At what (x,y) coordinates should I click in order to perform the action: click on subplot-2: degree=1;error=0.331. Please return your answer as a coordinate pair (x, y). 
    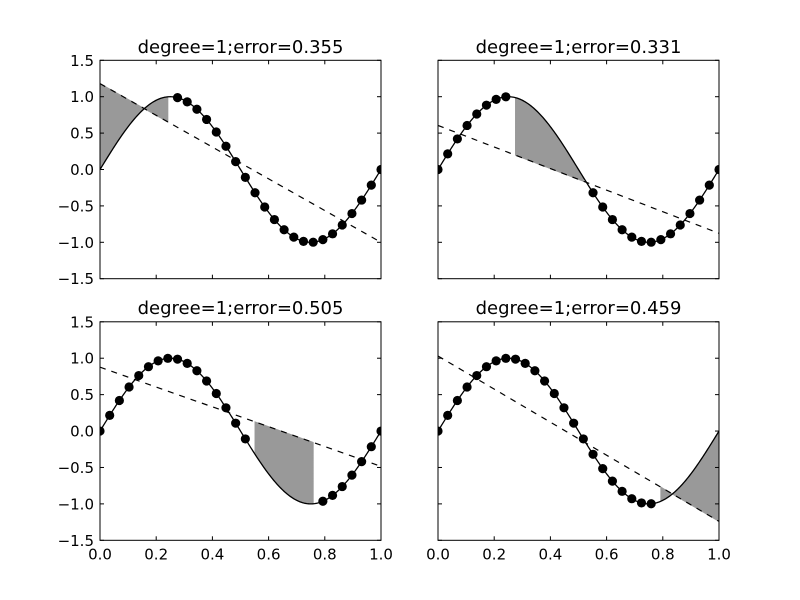
    Looking at the image, I should click on (578, 158).